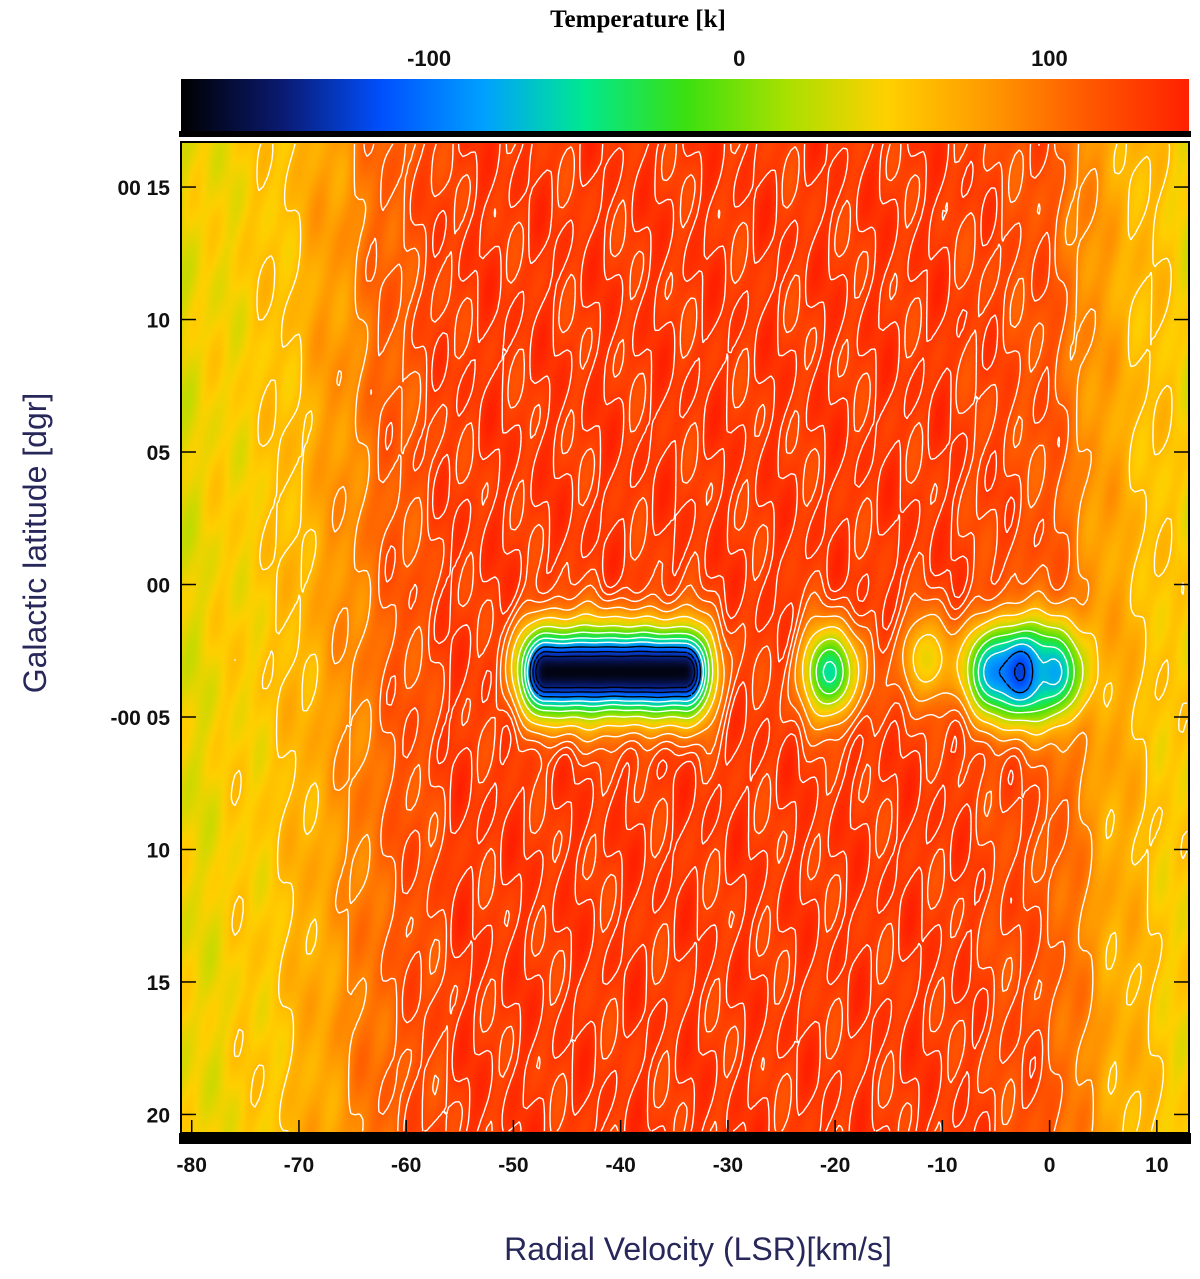  What do you see at coordinates (35, 543) in the screenshot?
I see `y-axis-label: Galactic latitude [dgr]` at bounding box center [35, 543].